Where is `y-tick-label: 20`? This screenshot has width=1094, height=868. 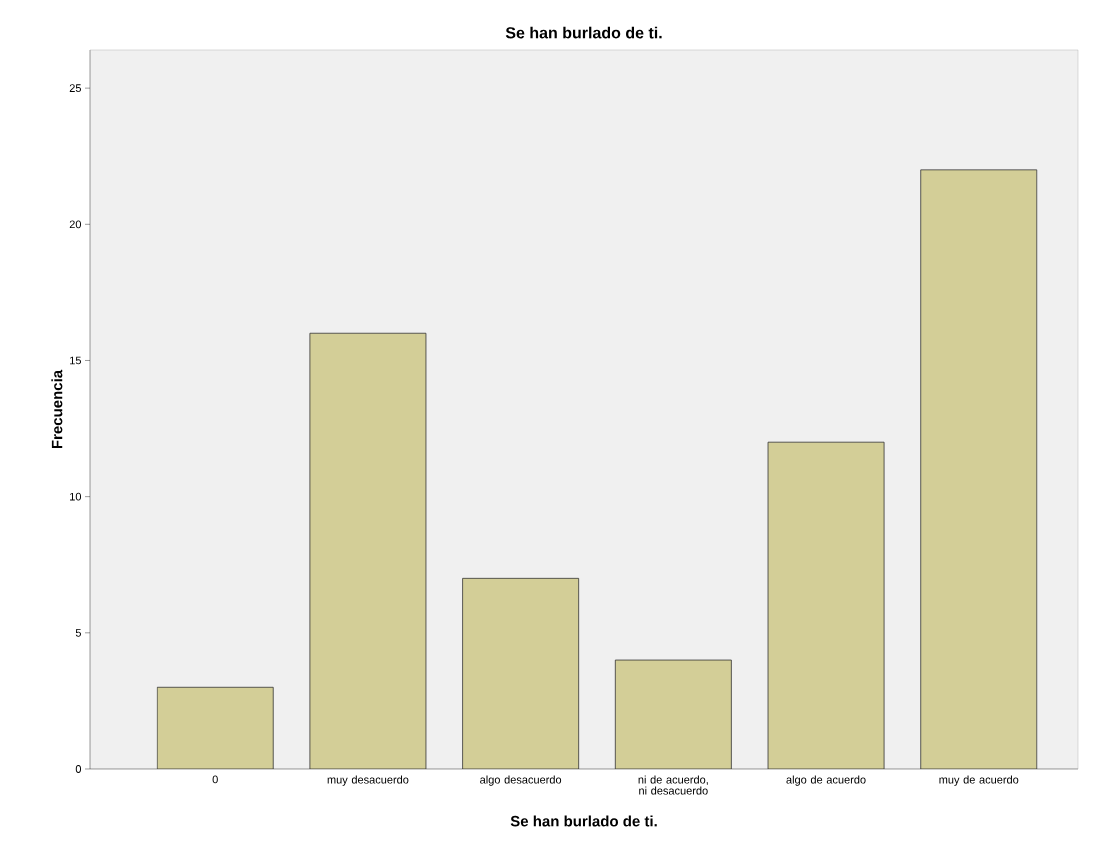 y-tick-label: 20 is located at coordinates (75, 224).